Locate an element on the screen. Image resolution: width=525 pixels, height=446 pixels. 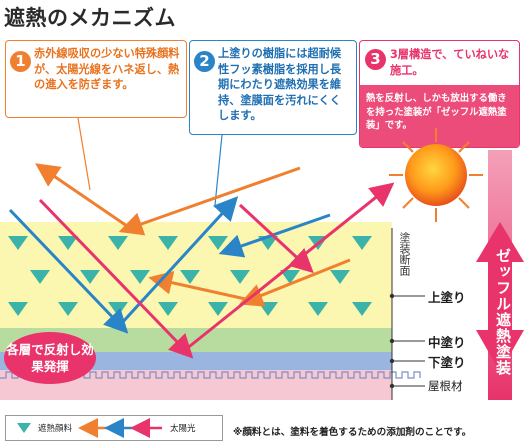
legend-pigment-icon is located at coordinates (24, 428).